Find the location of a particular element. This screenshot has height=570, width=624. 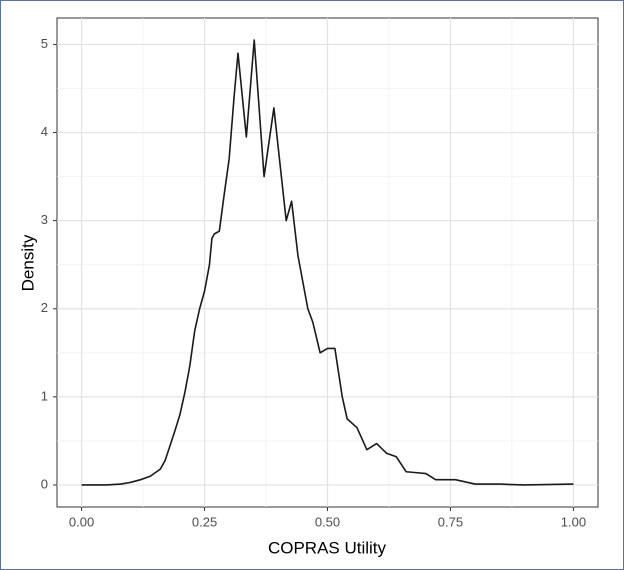

x-tick-label: 0.50 is located at coordinates (327, 521).